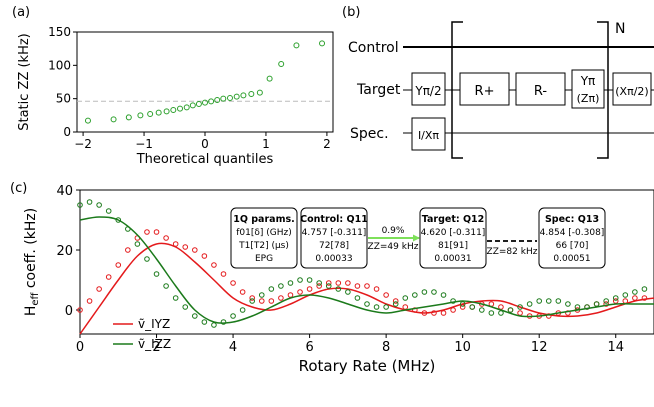  I want to click on panel-a-xtick-label: −2, so click(83, 144).